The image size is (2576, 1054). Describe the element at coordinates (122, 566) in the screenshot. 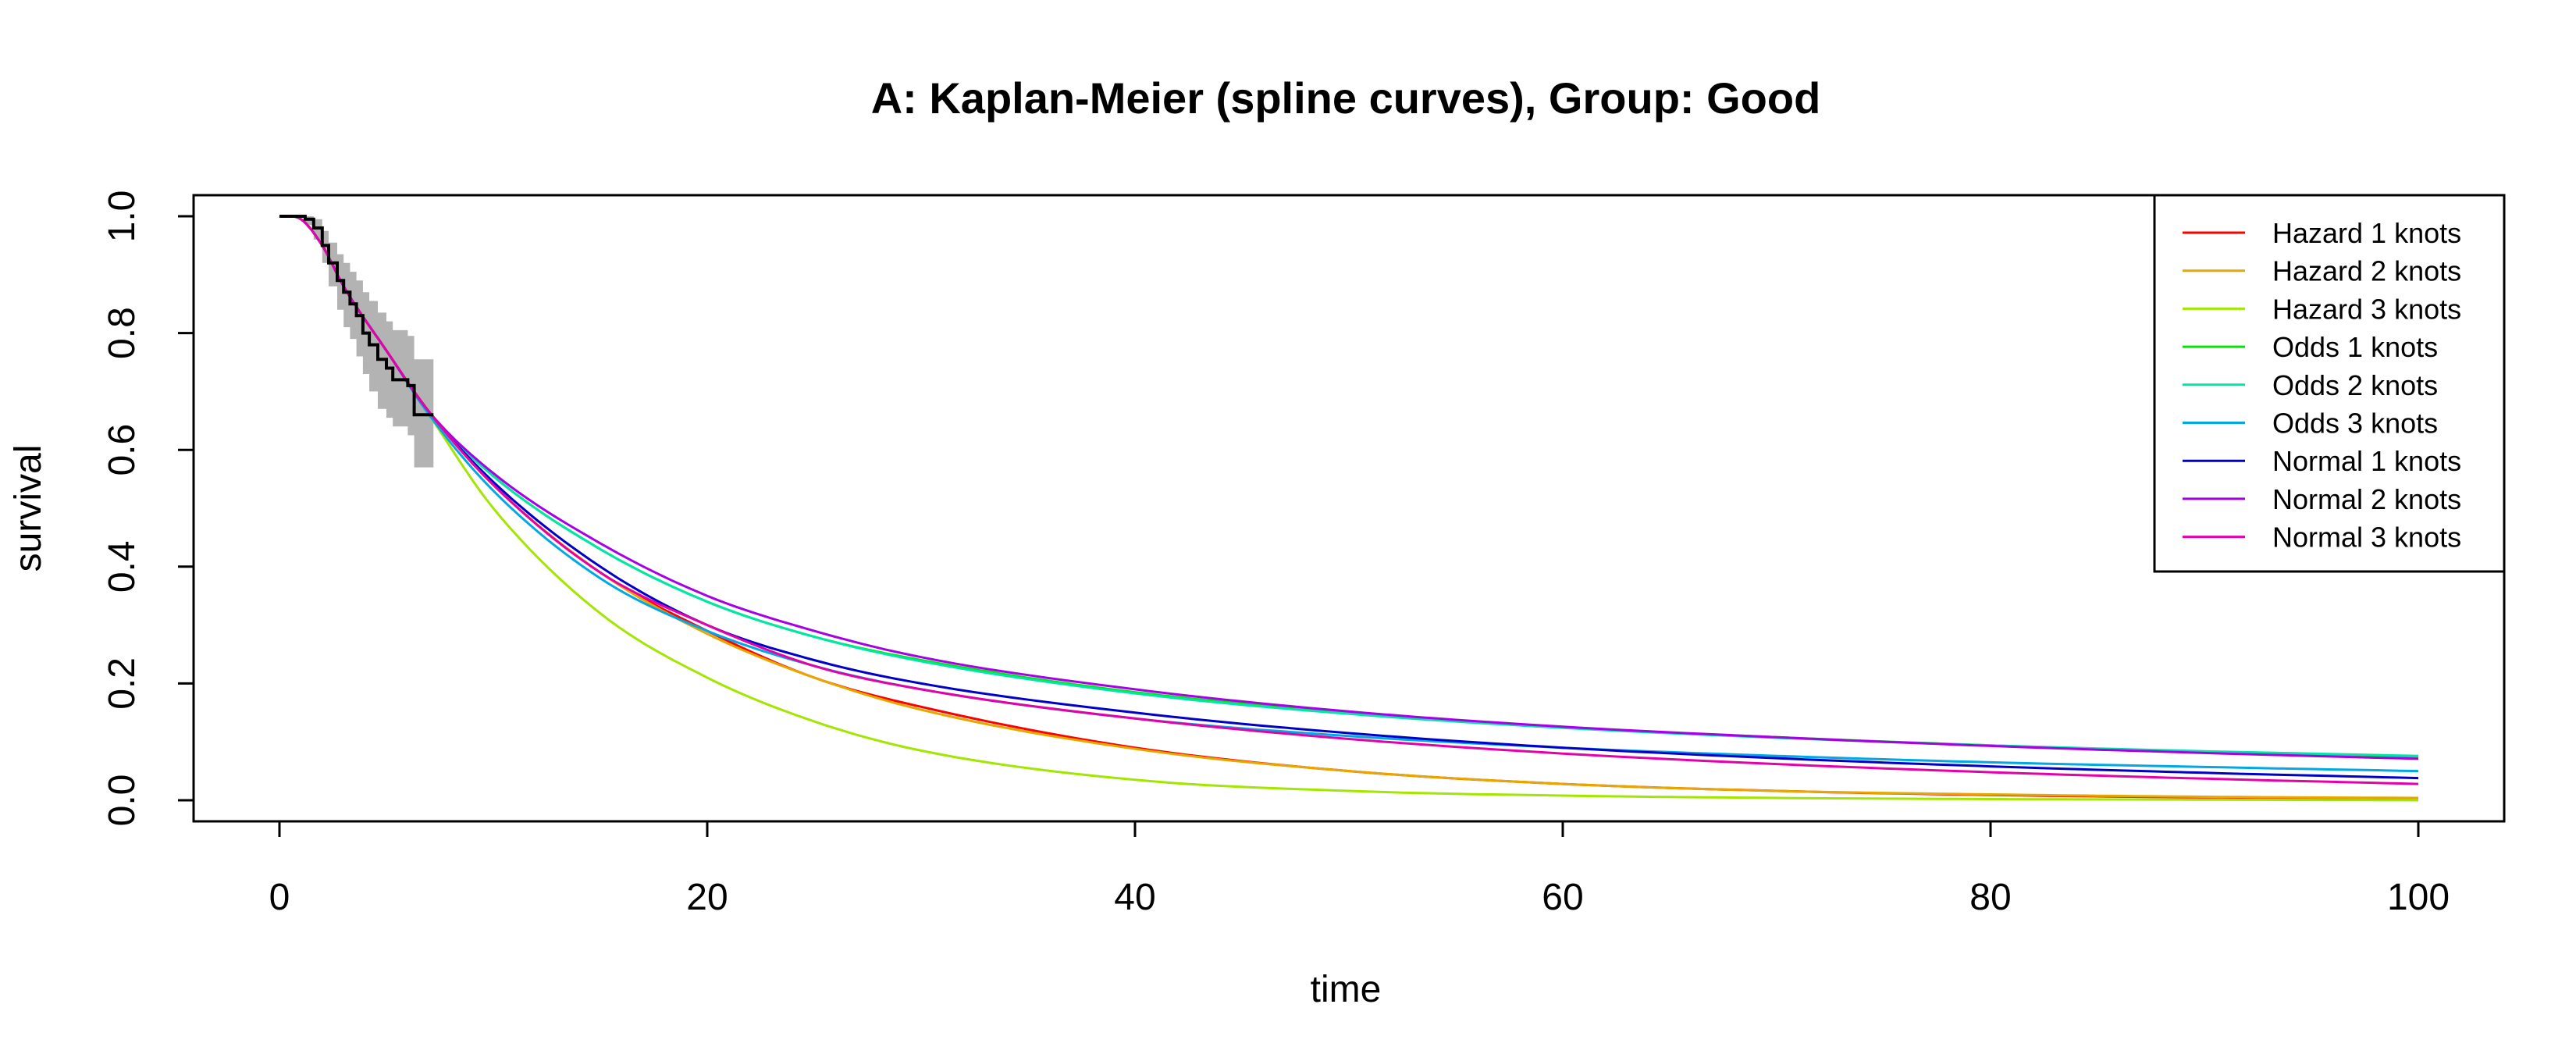

I see `y-tick-label: 0.4` at that location.